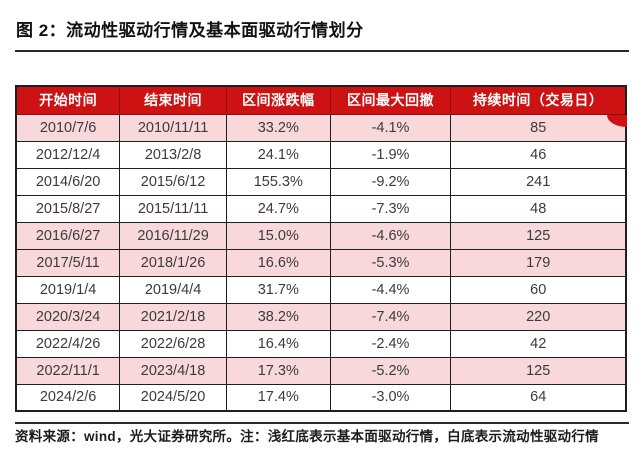 Image resolution: width=640 pixels, height=473 pixels. I want to click on table-row: 2012/12/4 2013/2/8 24.1% -1.9% 46, so click(321, 154).